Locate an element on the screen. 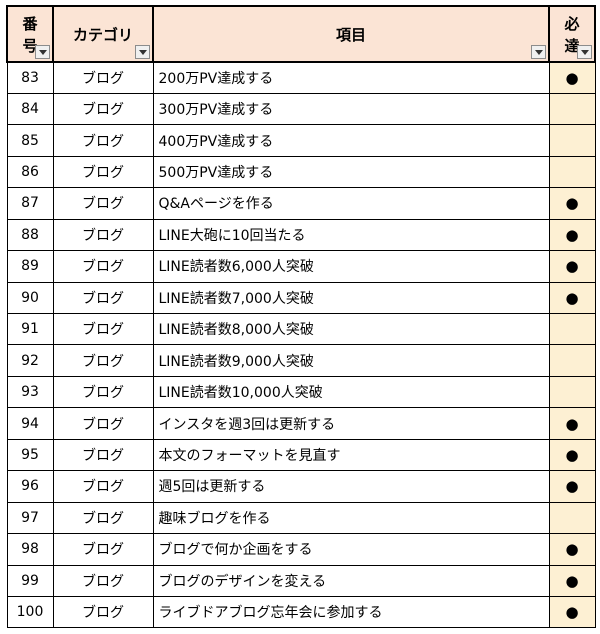 This screenshot has width=600, height=634. table-row: 84 ブログ 300万PV達成する is located at coordinates (301, 109).